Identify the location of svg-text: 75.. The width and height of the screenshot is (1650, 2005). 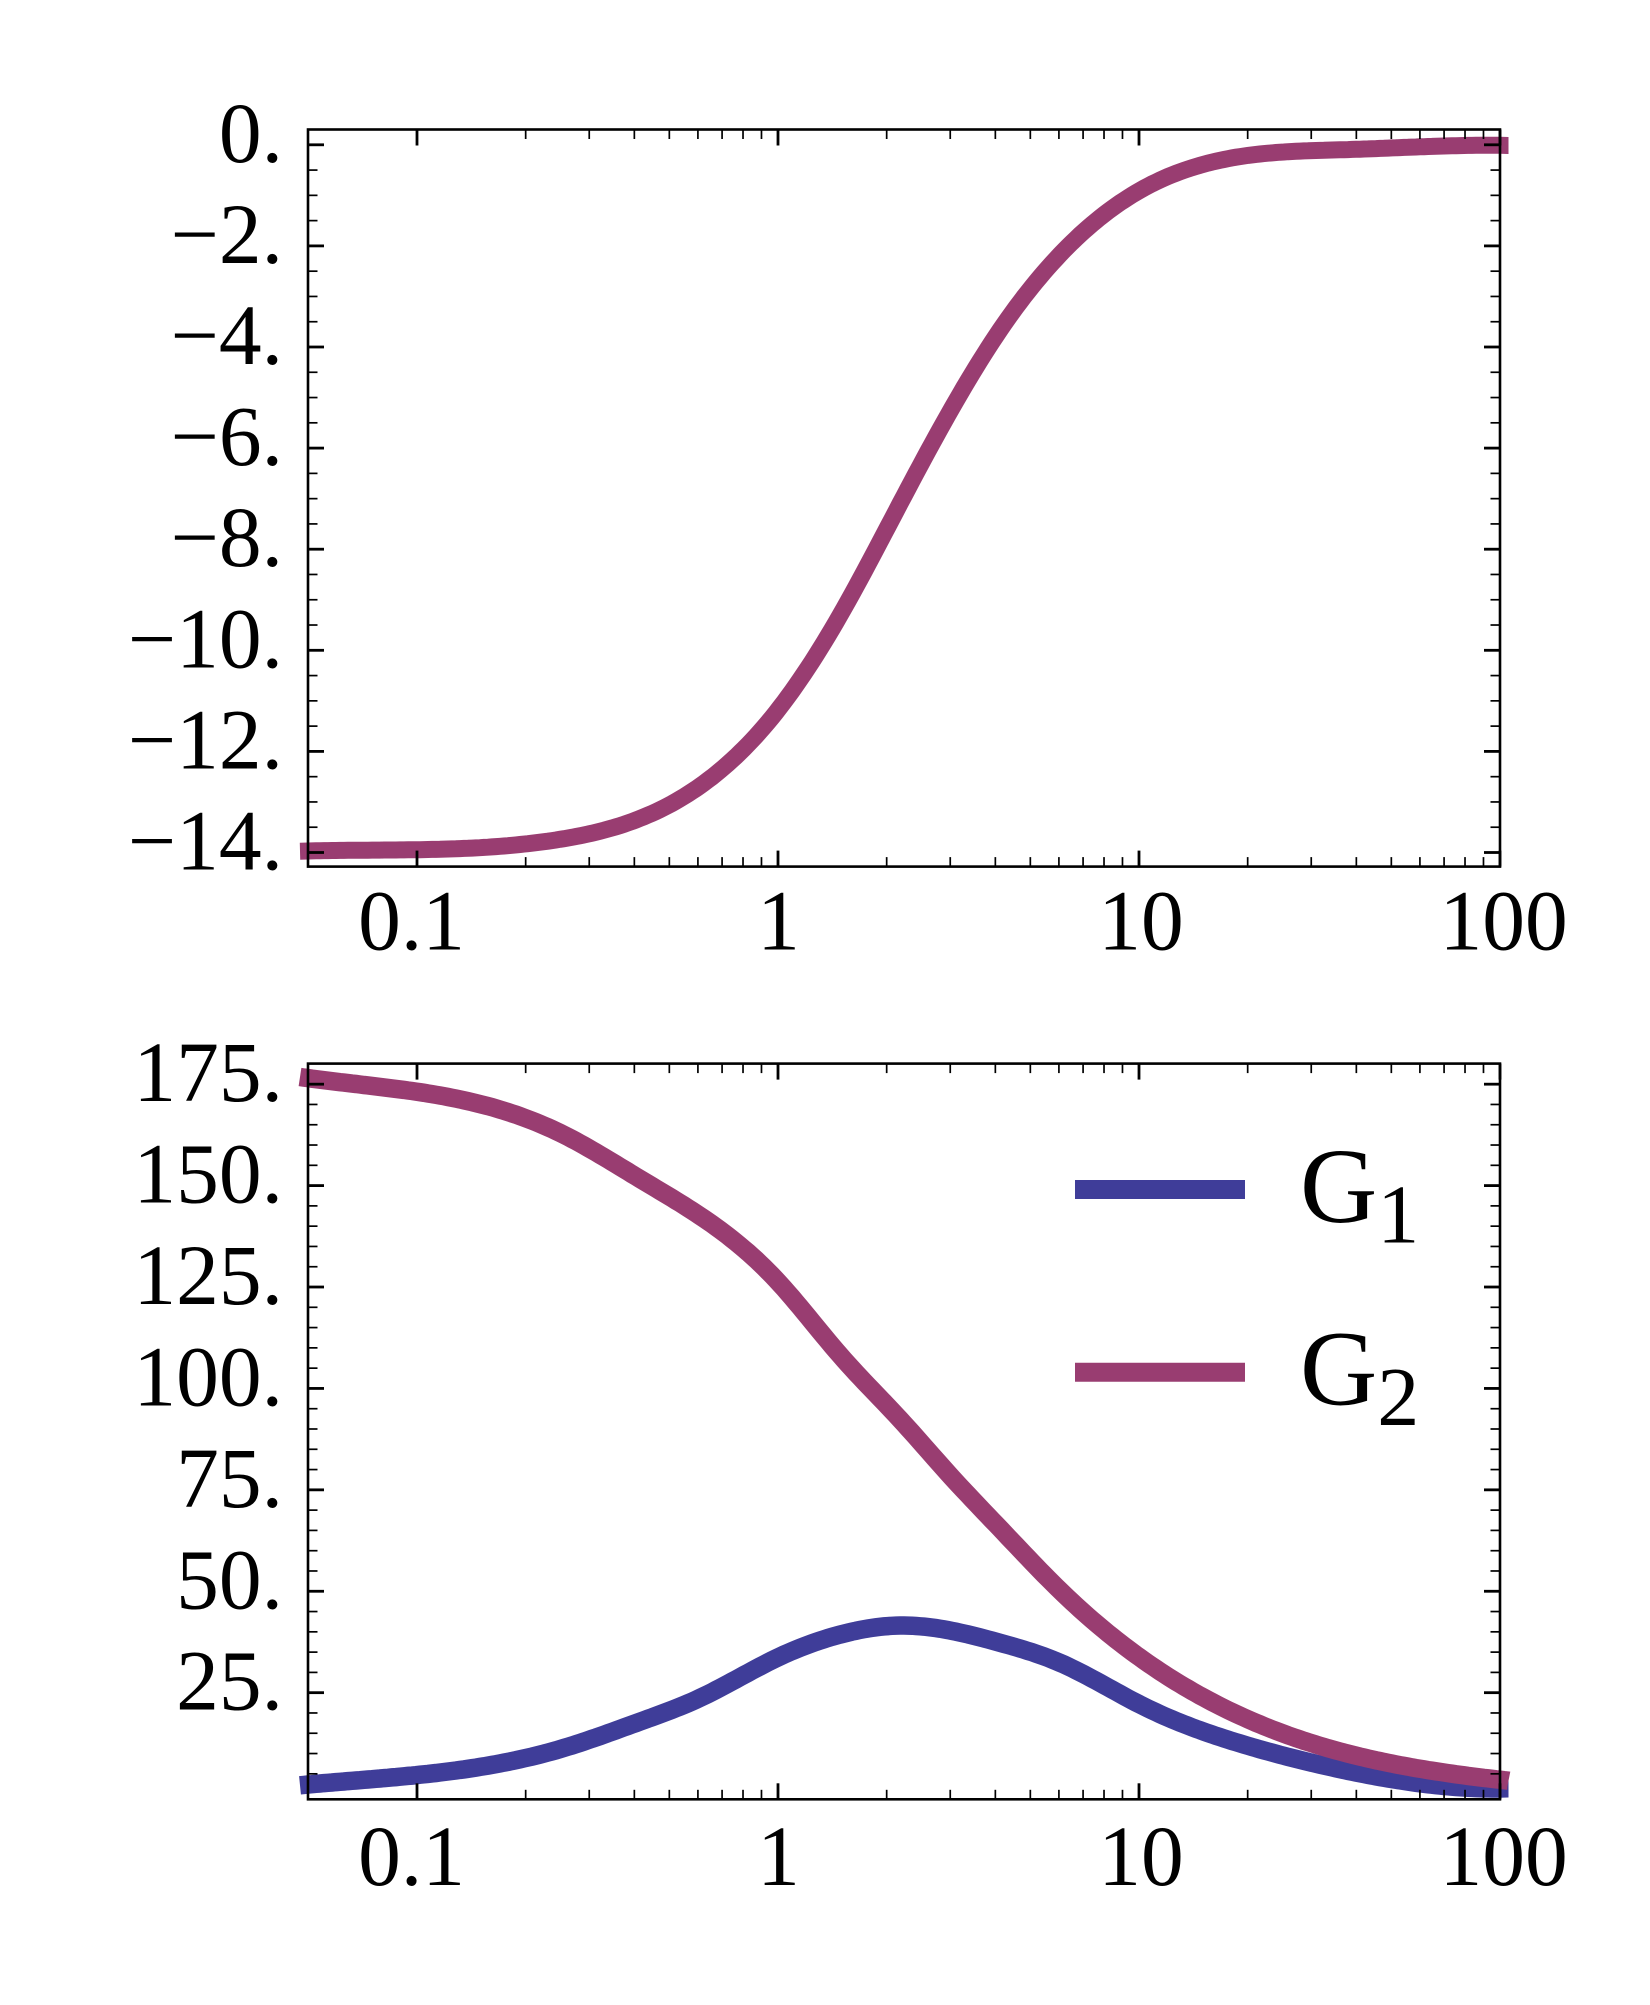
(229, 1479).